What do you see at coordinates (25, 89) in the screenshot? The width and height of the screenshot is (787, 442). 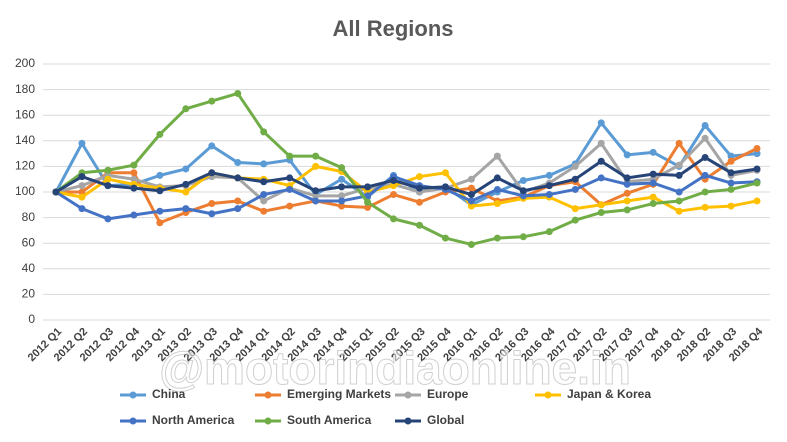 I see `y-tick-label: 180` at bounding box center [25, 89].